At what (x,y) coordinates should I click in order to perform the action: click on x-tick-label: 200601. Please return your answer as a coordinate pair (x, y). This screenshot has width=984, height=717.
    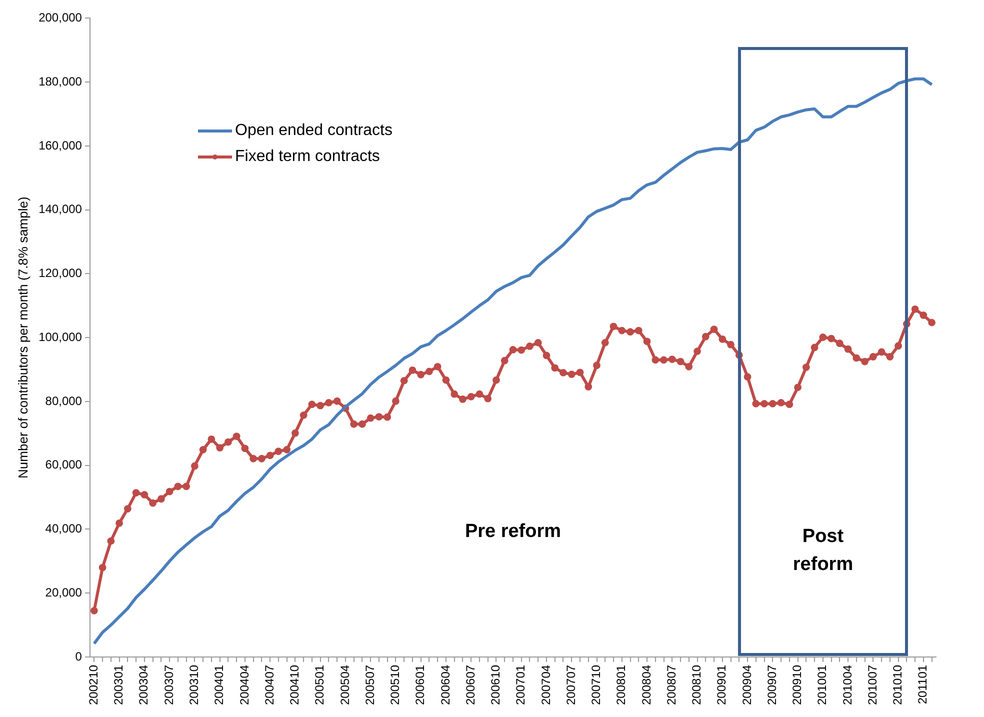
    Looking at the image, I should click on (420, 685).